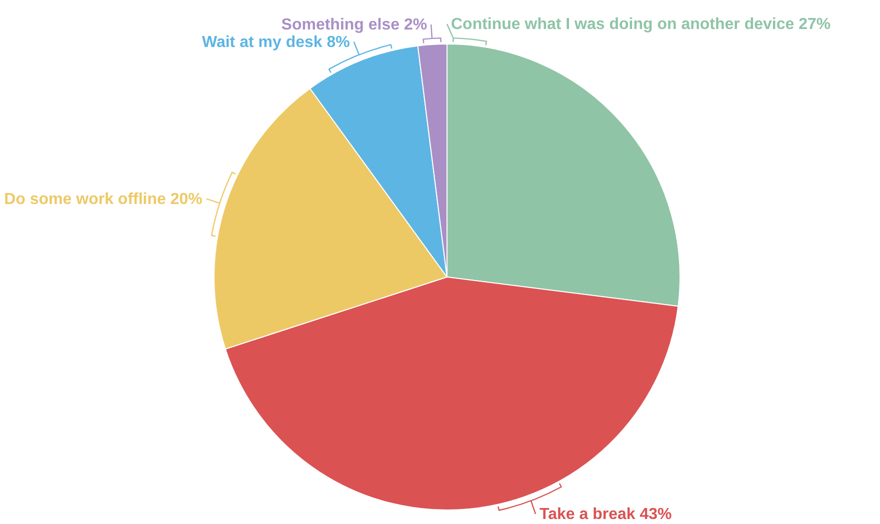  I want to click on slice-label: Something else 2%, so click(354, 24).